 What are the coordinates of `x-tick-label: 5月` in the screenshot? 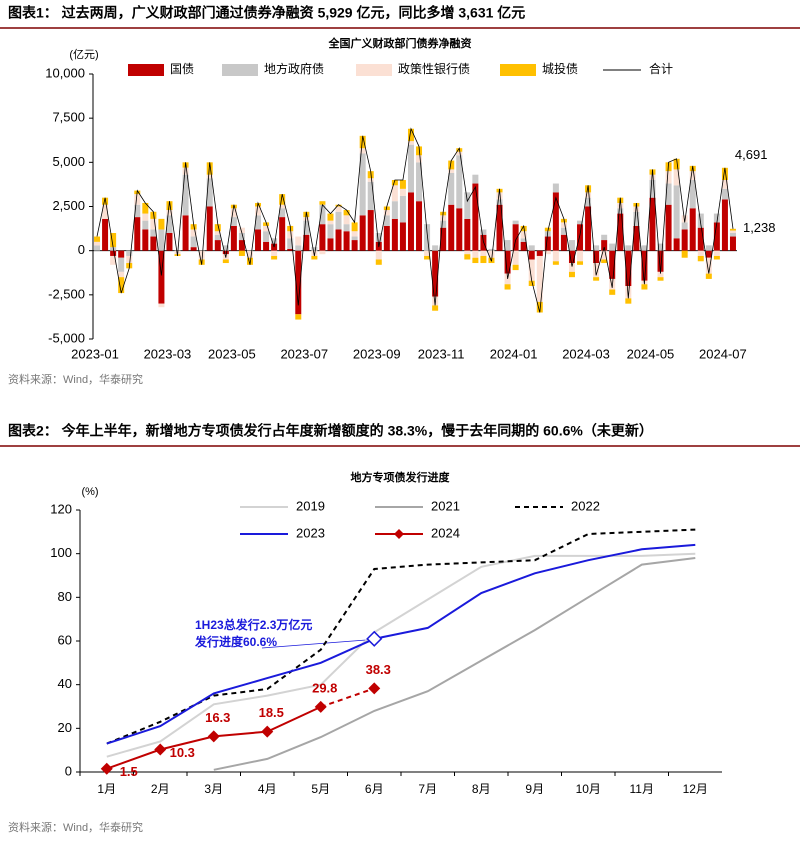 It's located at (320, 789).